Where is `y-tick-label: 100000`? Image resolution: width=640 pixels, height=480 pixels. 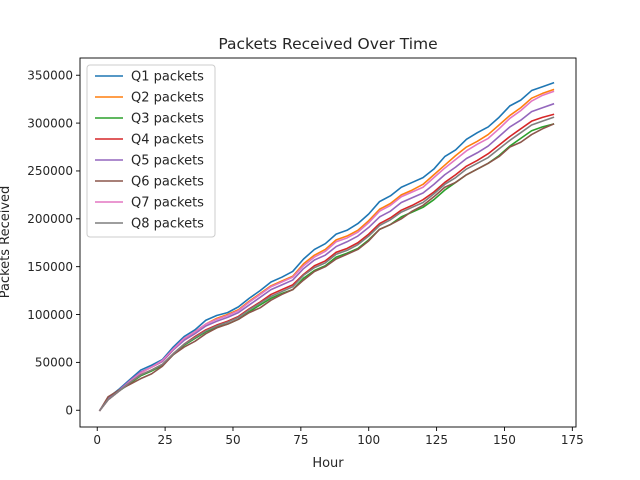
y-tick-label: 100000 is located at coordinates (50, 315).